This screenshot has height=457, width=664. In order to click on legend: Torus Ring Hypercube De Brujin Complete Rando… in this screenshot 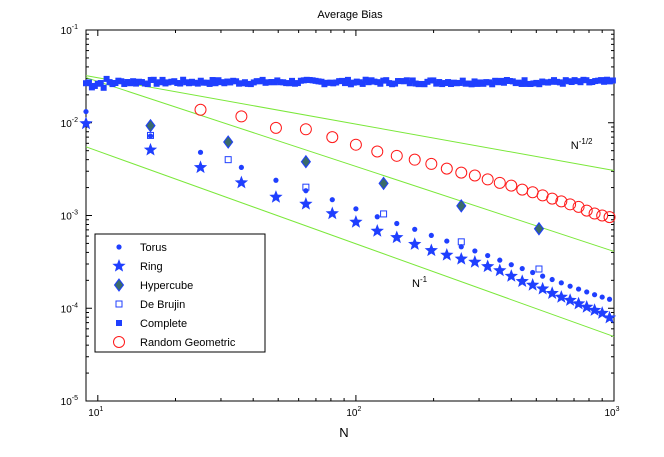, I will do `click(180, 293)`.